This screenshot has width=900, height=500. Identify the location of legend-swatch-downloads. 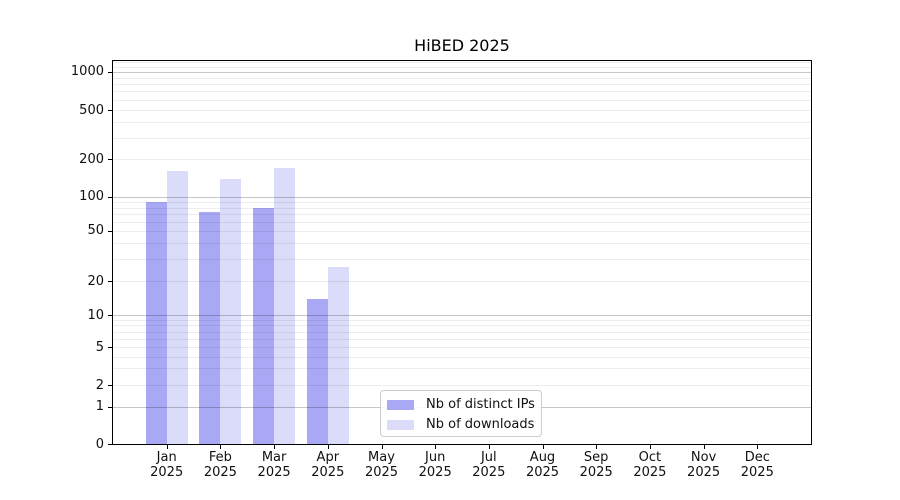
(400, 425).